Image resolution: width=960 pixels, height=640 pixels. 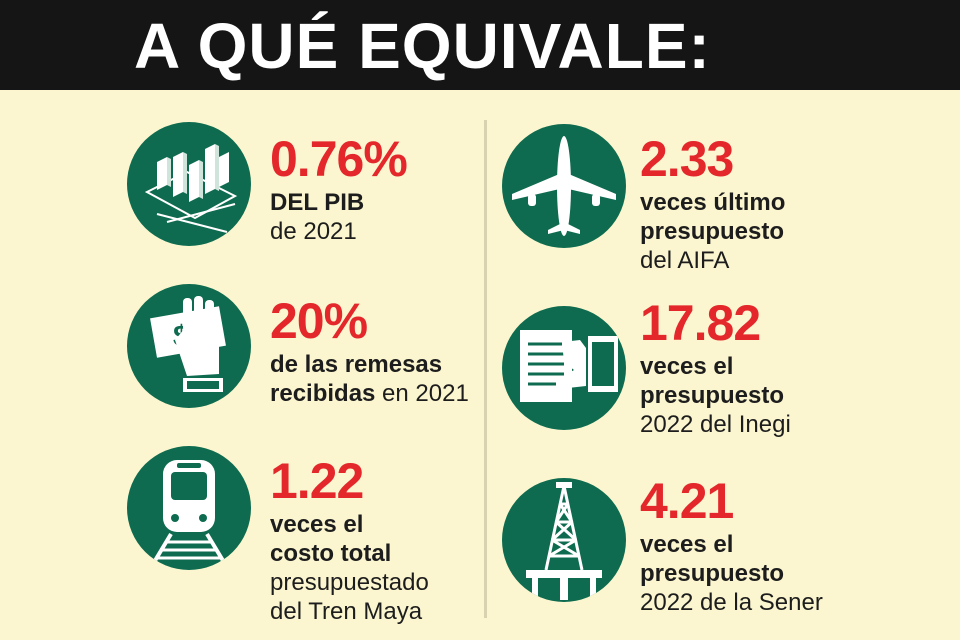 What do you see at coordinates (485, 369) in the screenshot?
I see `column-divider` at bounding box center [485, 369].